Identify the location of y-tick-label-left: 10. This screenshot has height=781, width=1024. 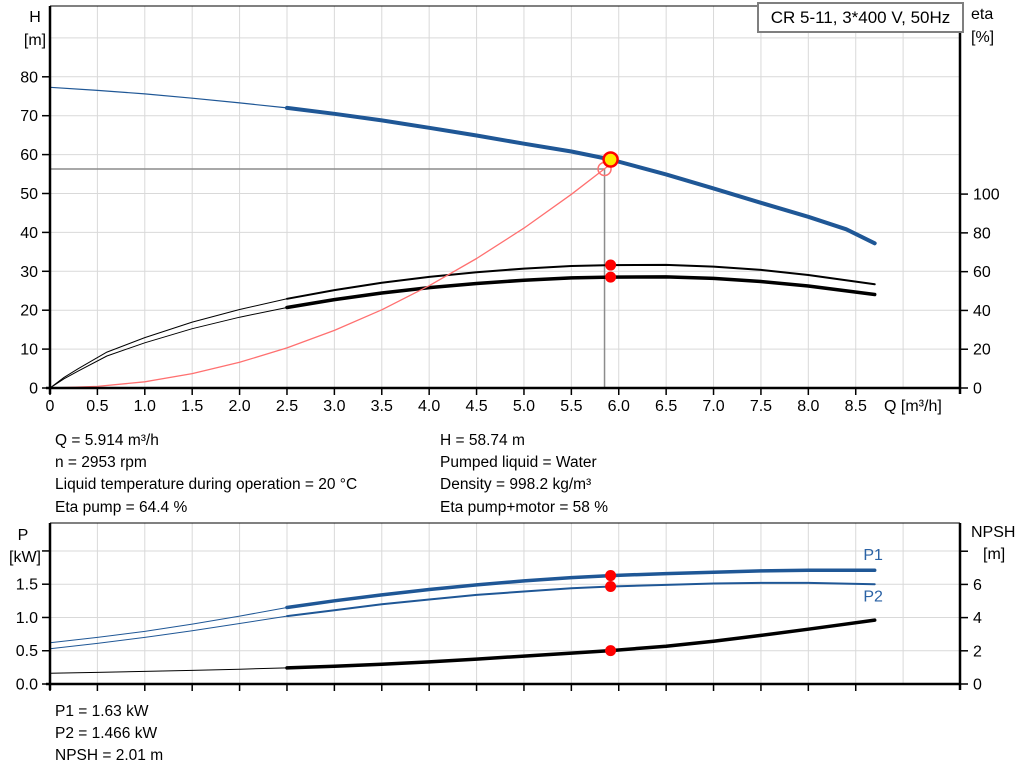
(29, 350).